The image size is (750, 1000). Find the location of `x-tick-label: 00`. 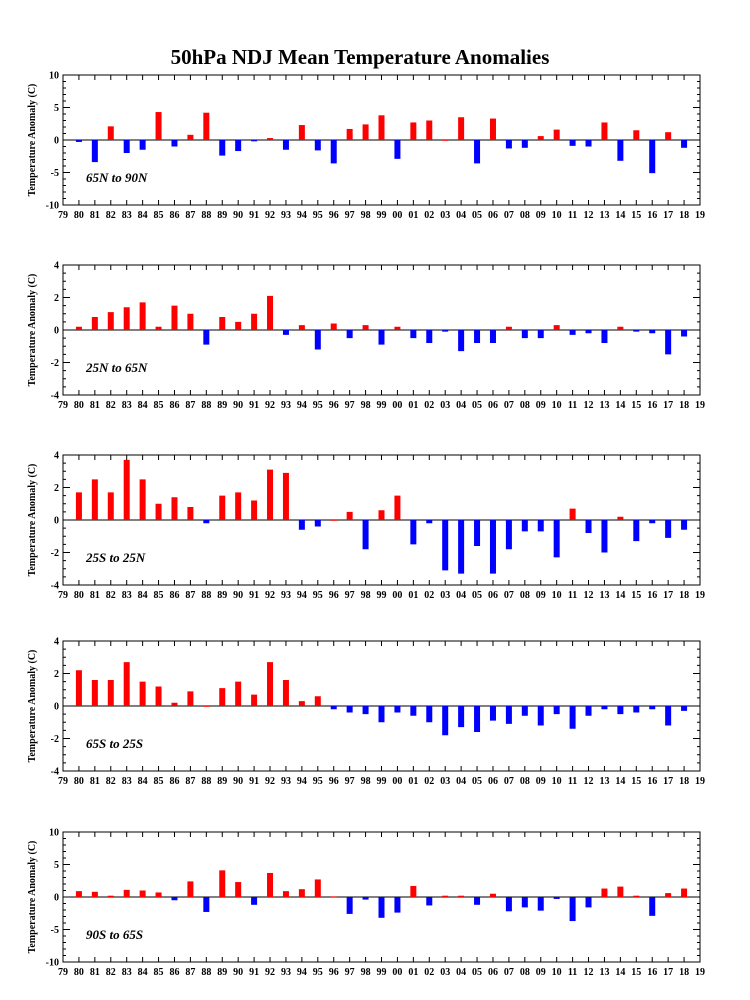

x-tick-label: 00 is located at coordinates (397, 215).